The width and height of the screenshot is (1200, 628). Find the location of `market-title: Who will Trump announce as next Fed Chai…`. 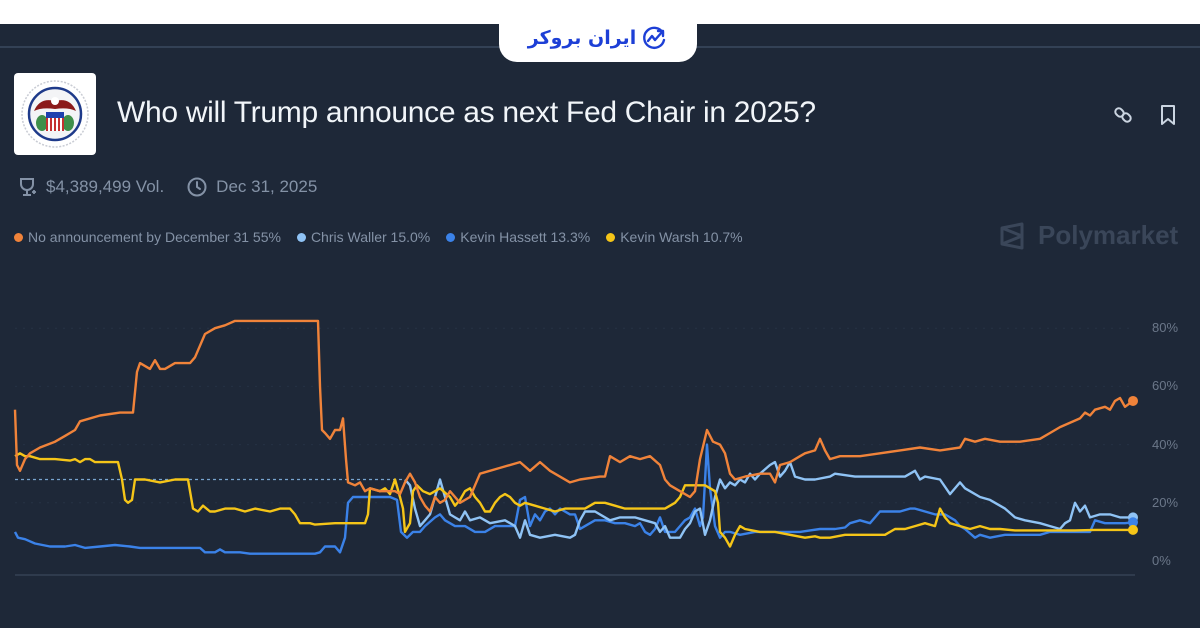

market-title: Who will Trump announce as next Fed Chai… is located at coordinates (466, 112).